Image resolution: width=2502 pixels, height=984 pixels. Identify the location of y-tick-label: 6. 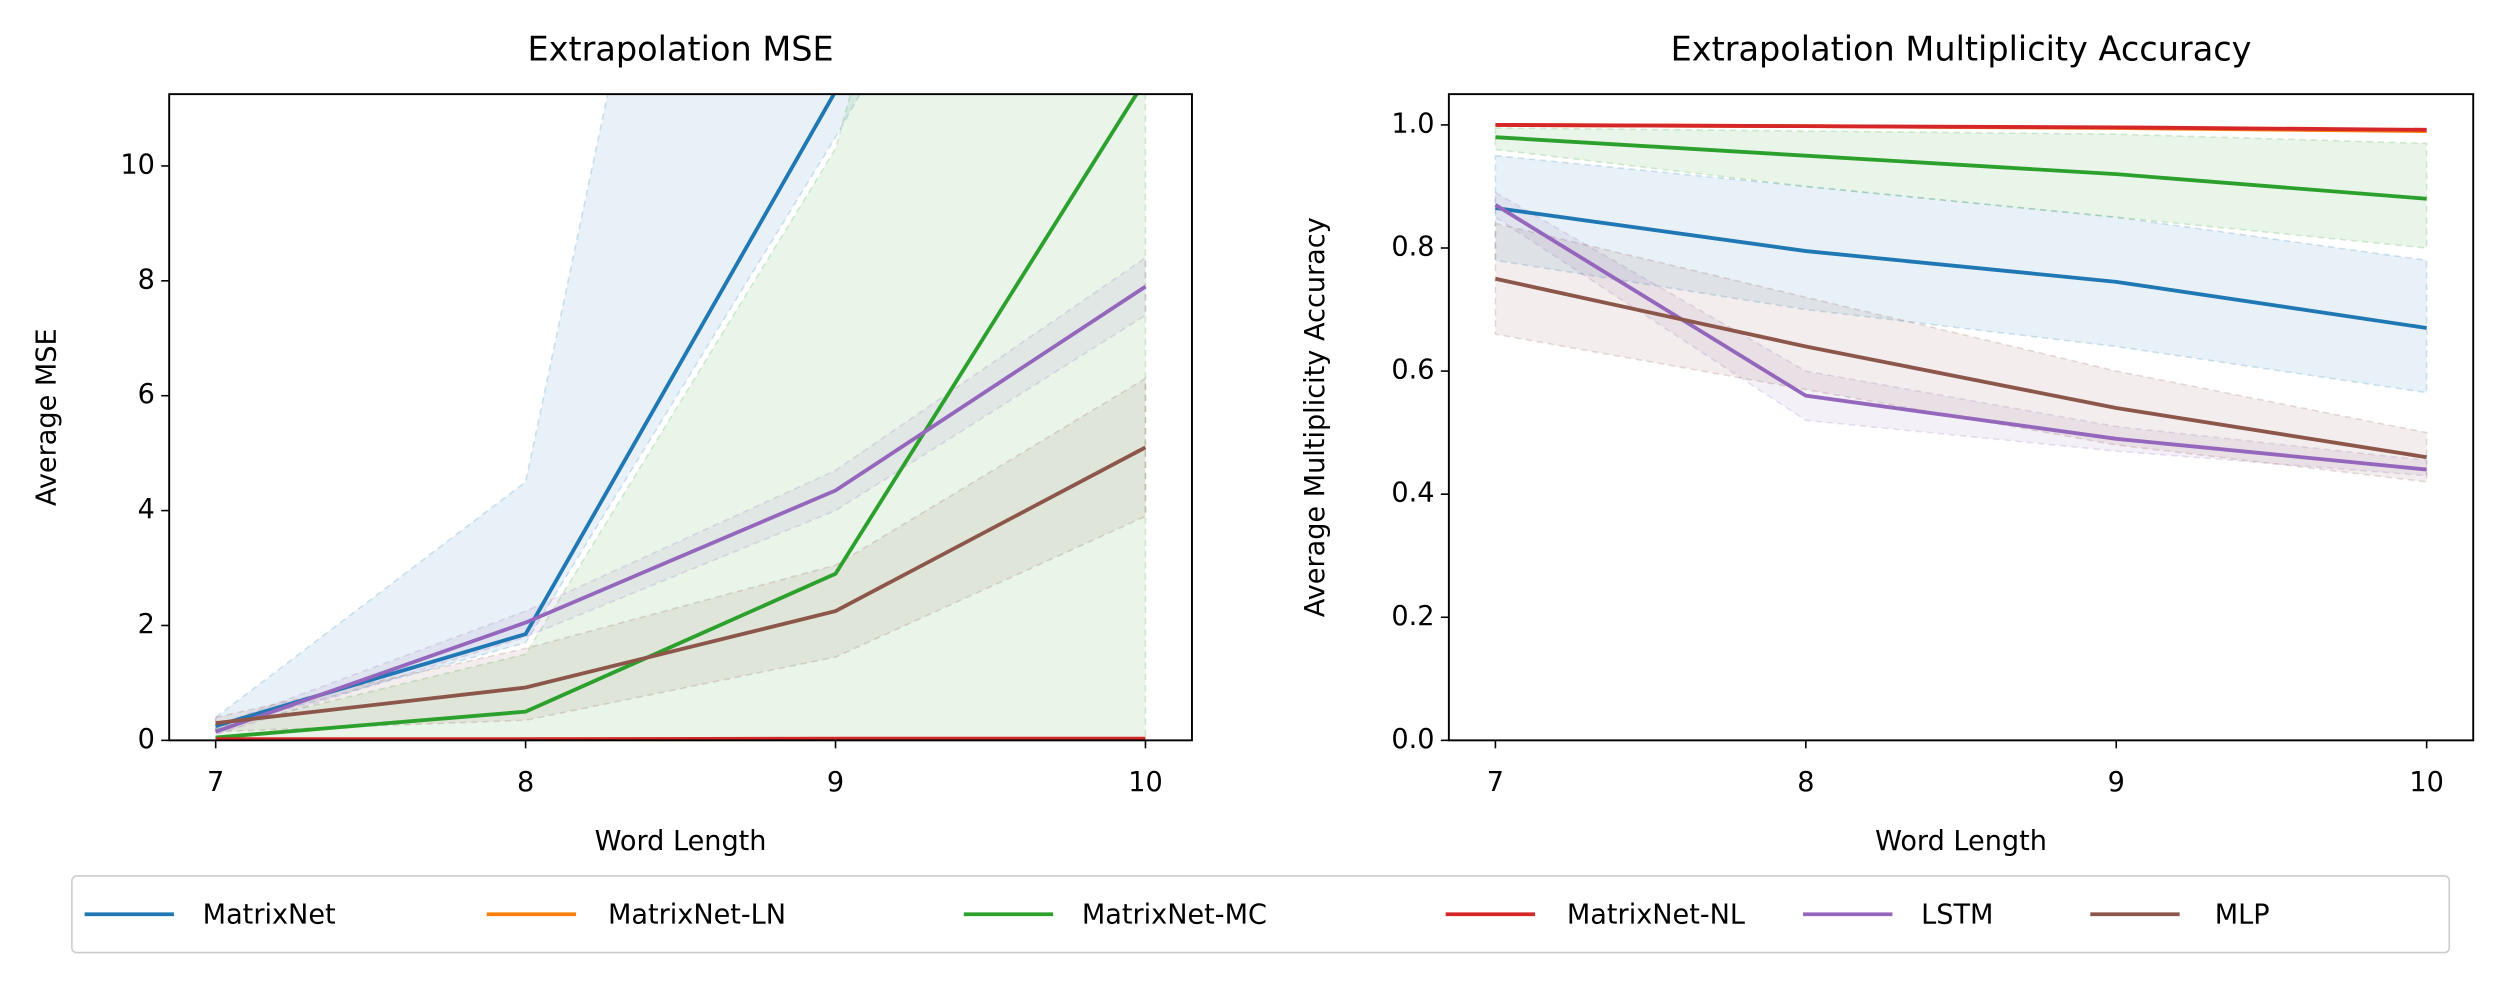
(146, 394).